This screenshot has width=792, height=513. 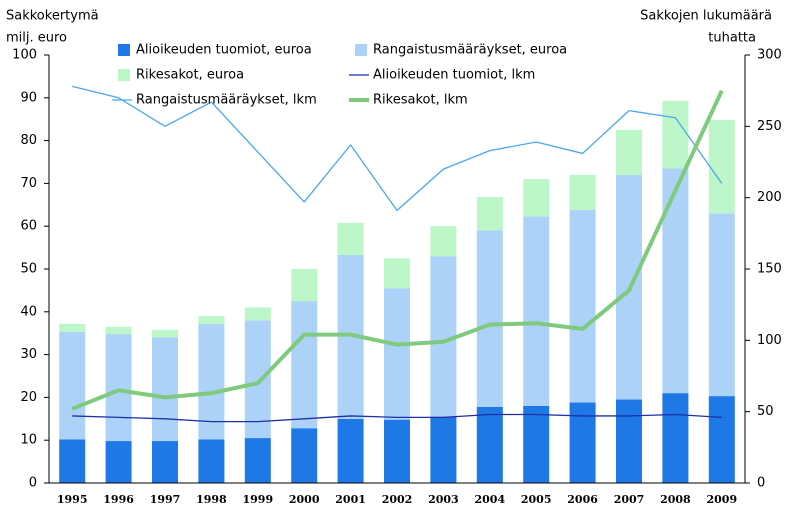 What do you see at coordinates (28, 311) in the screenshot?
I see `y-tick-label: 40` at bounding box center [28, 311].